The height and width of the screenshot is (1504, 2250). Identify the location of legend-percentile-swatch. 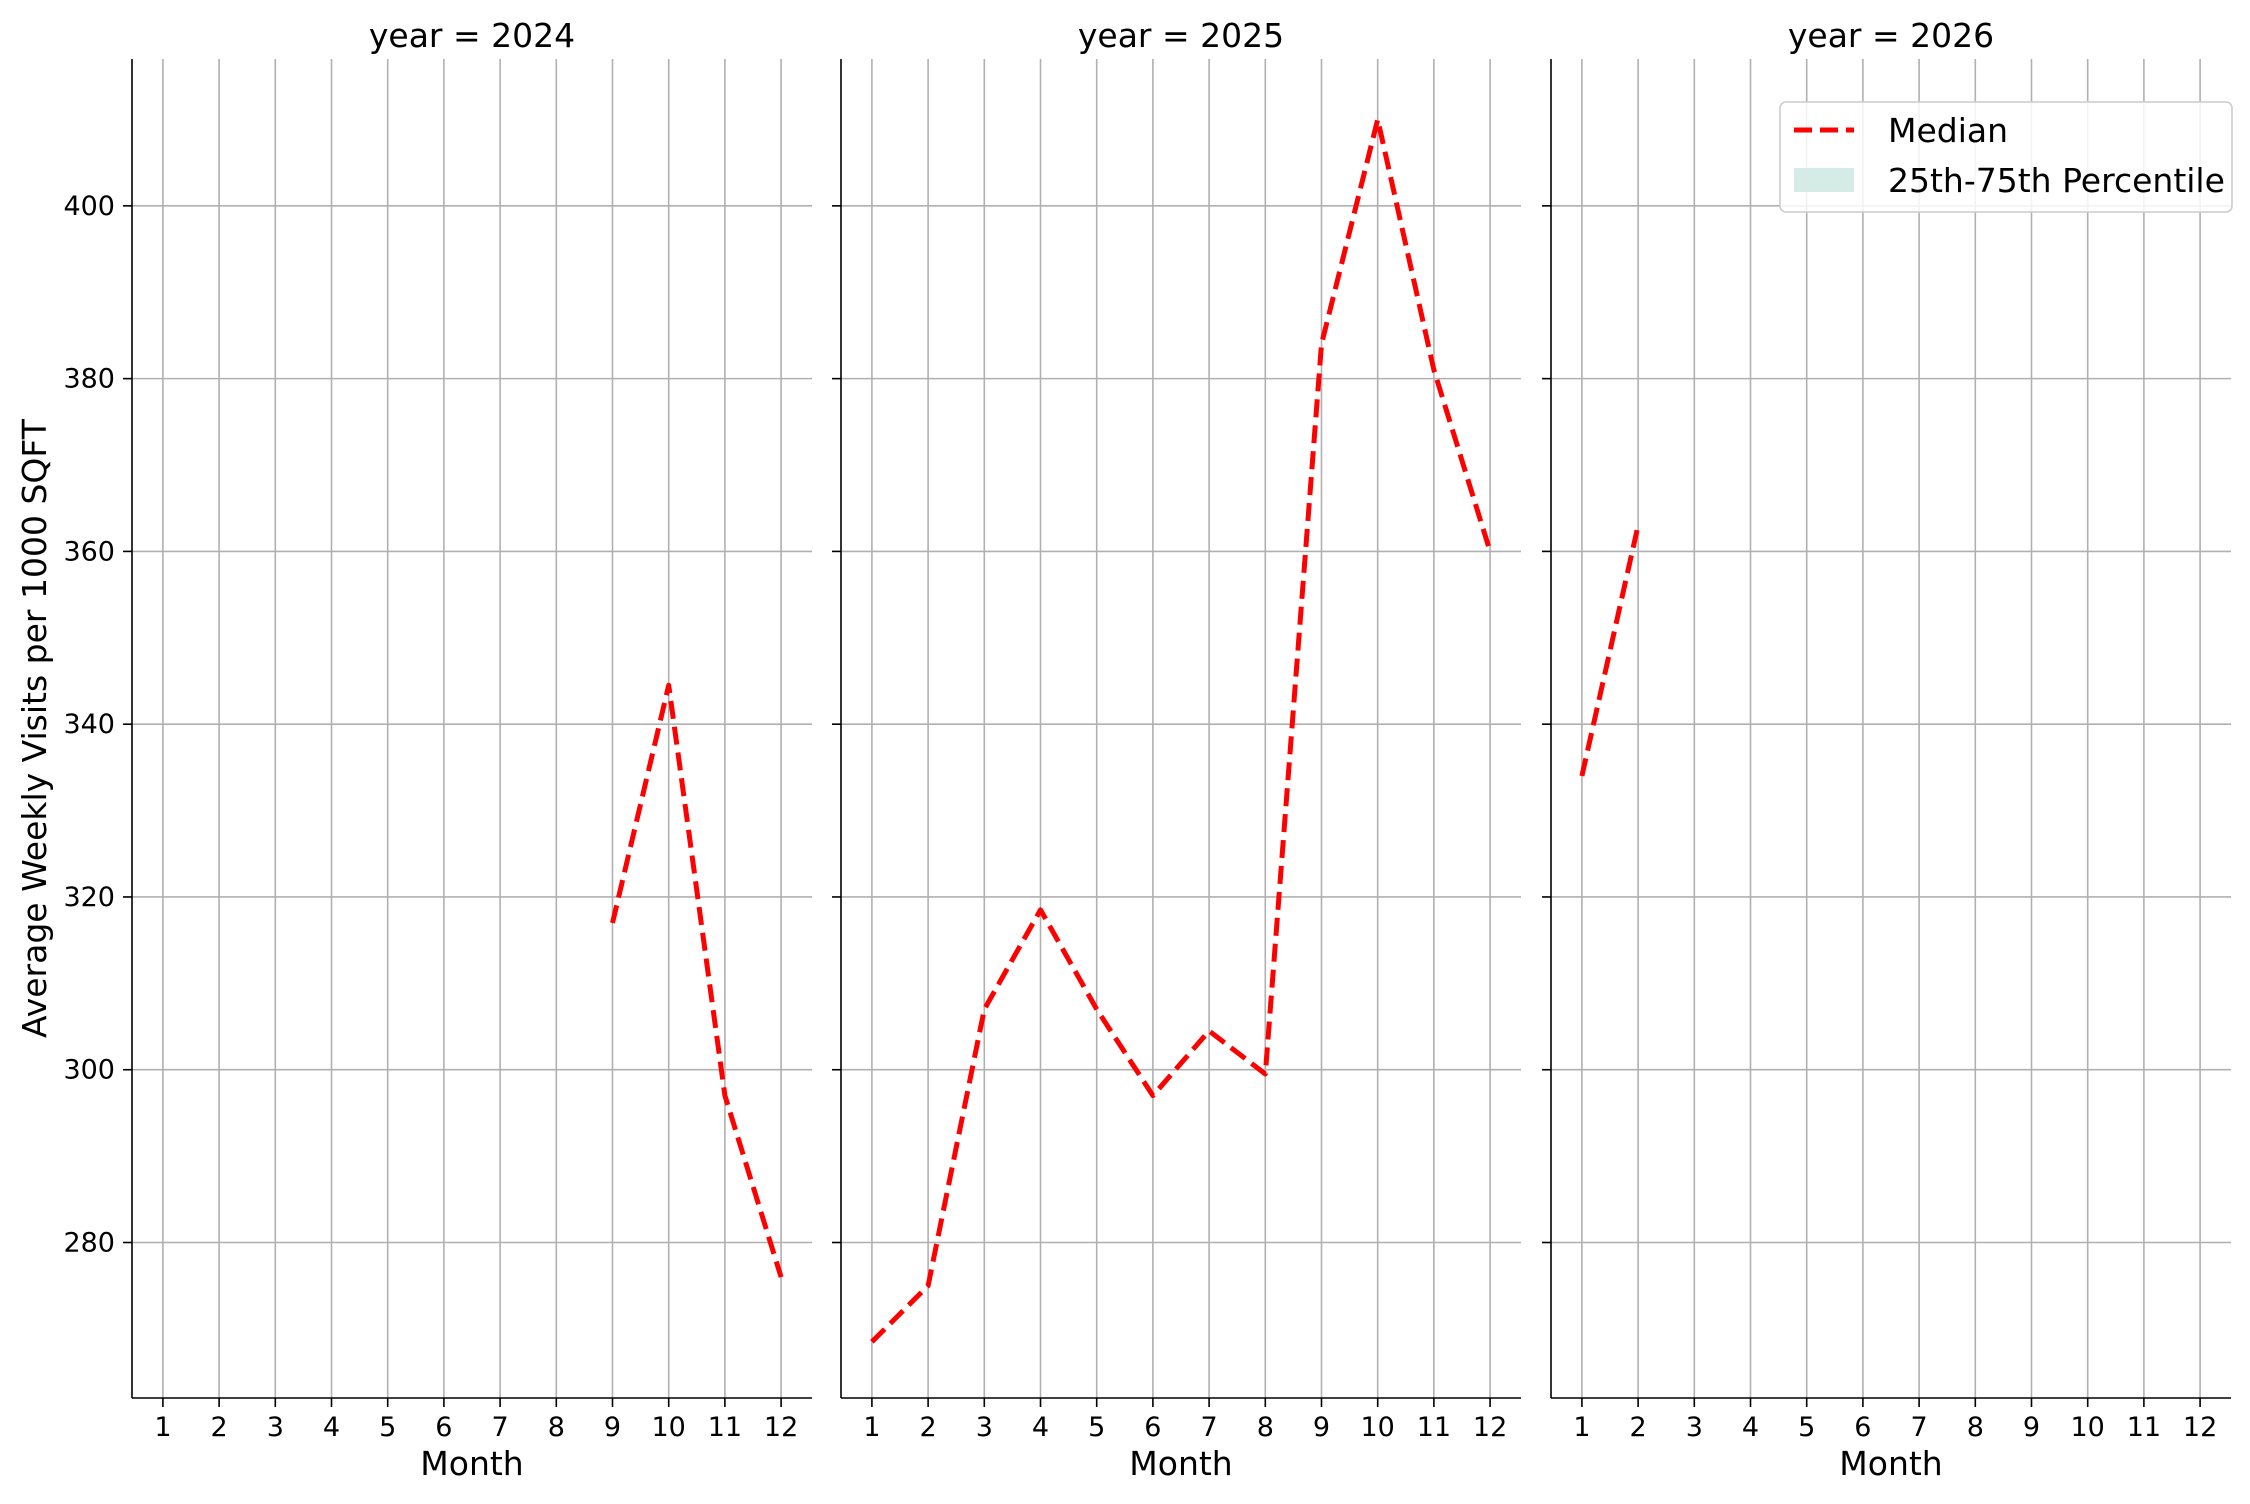
(1824, 180).